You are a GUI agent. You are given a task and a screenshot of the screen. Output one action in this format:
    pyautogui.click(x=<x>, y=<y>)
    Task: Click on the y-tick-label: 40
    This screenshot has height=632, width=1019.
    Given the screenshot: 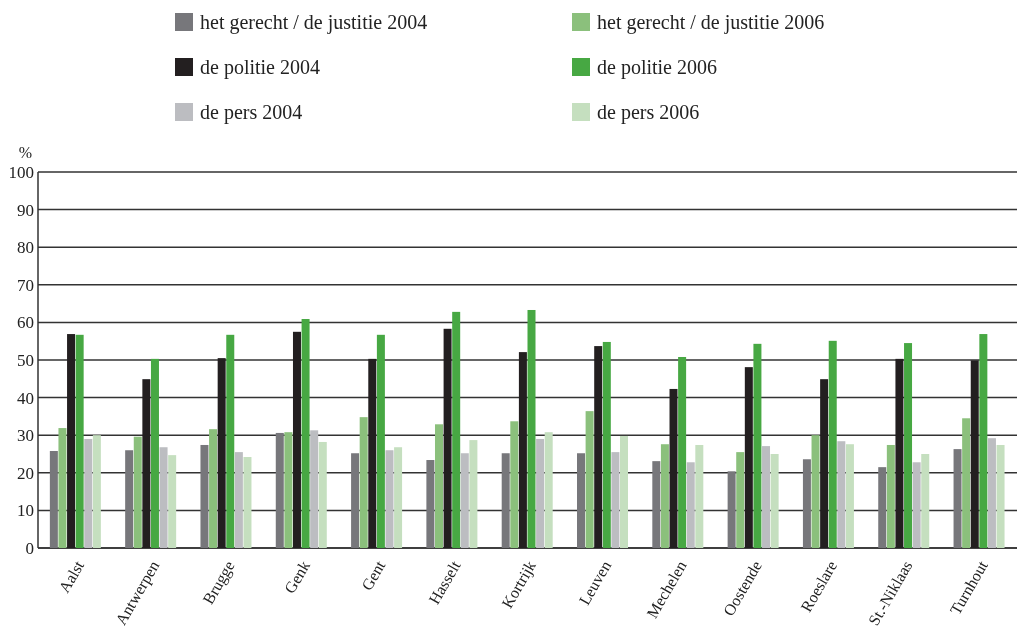 What is the action you would take?
    pyautogui.click(x=25, y=398)
    